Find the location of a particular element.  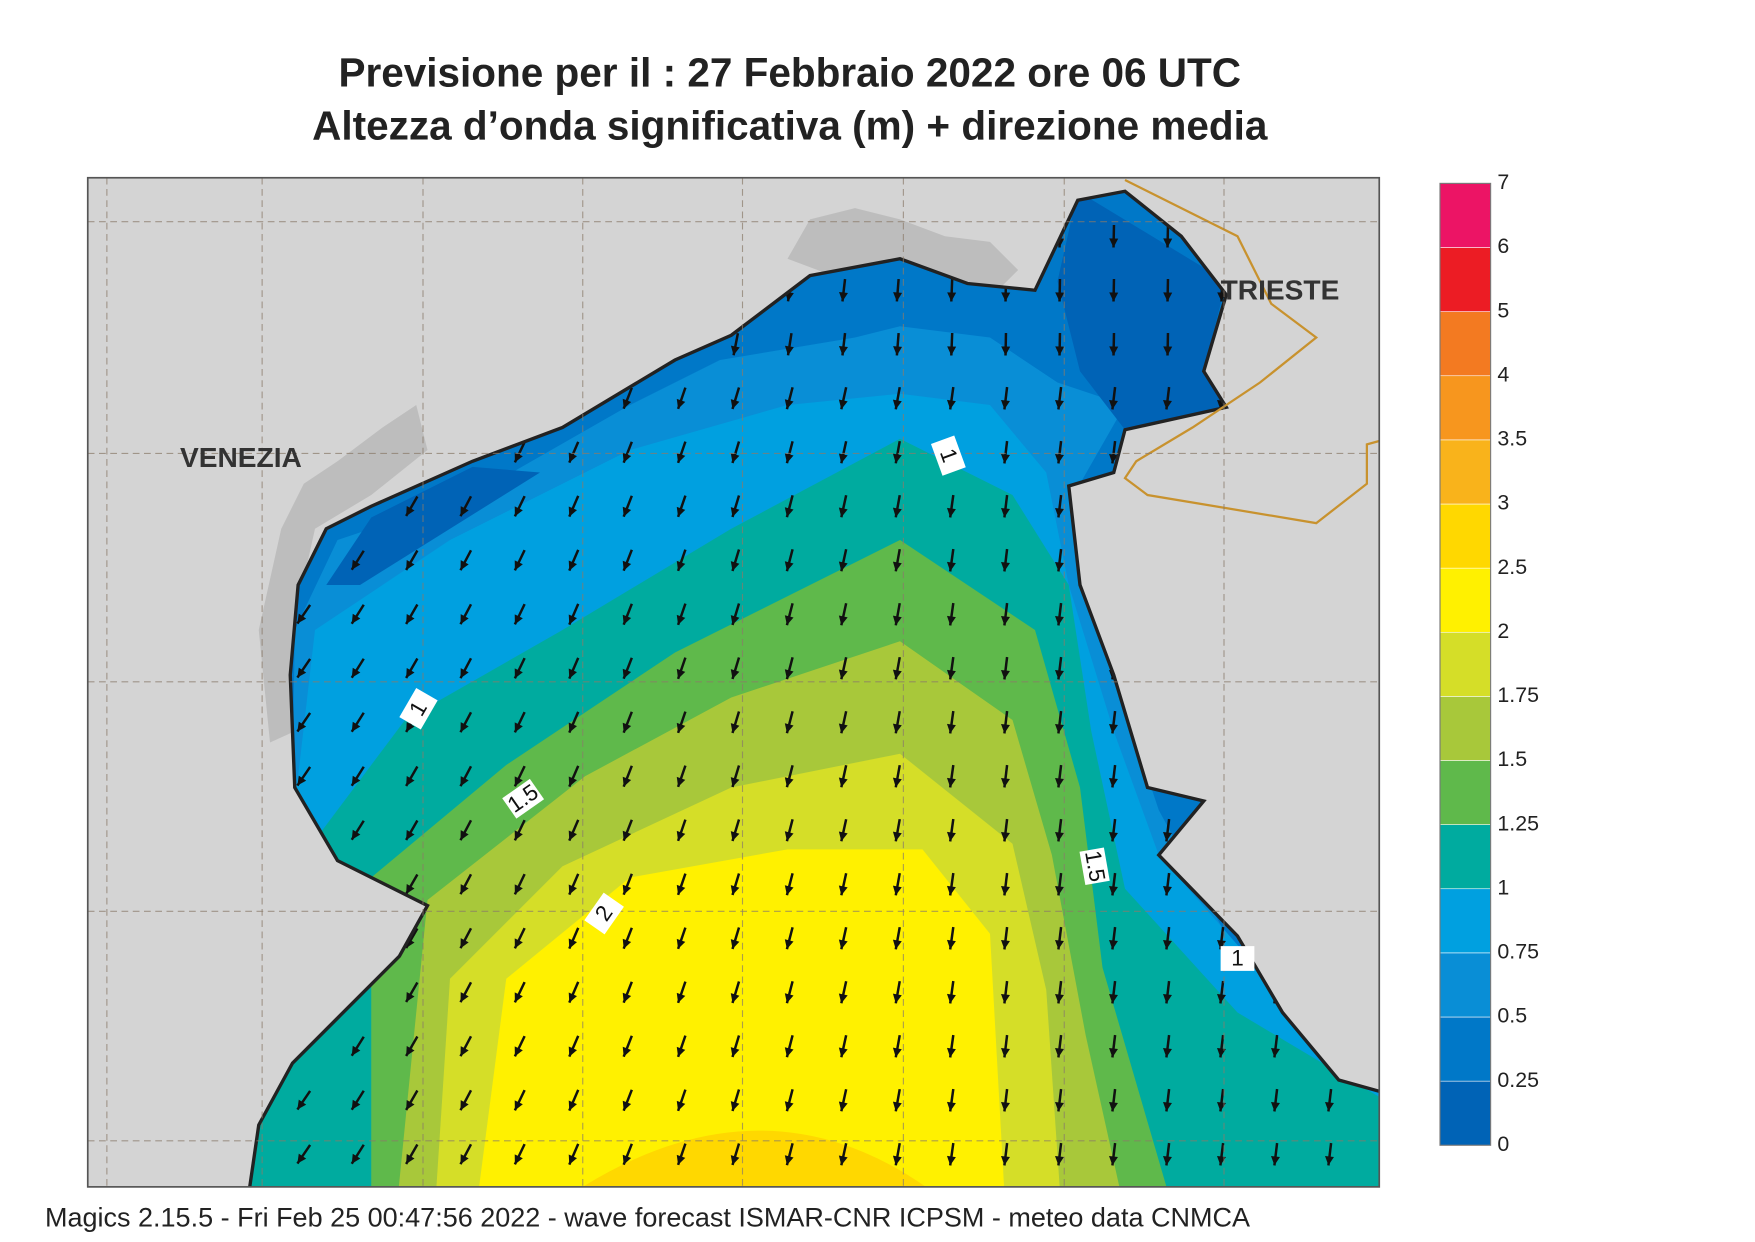

colorbar-label: 6 is located at coordinates (1503, 246).